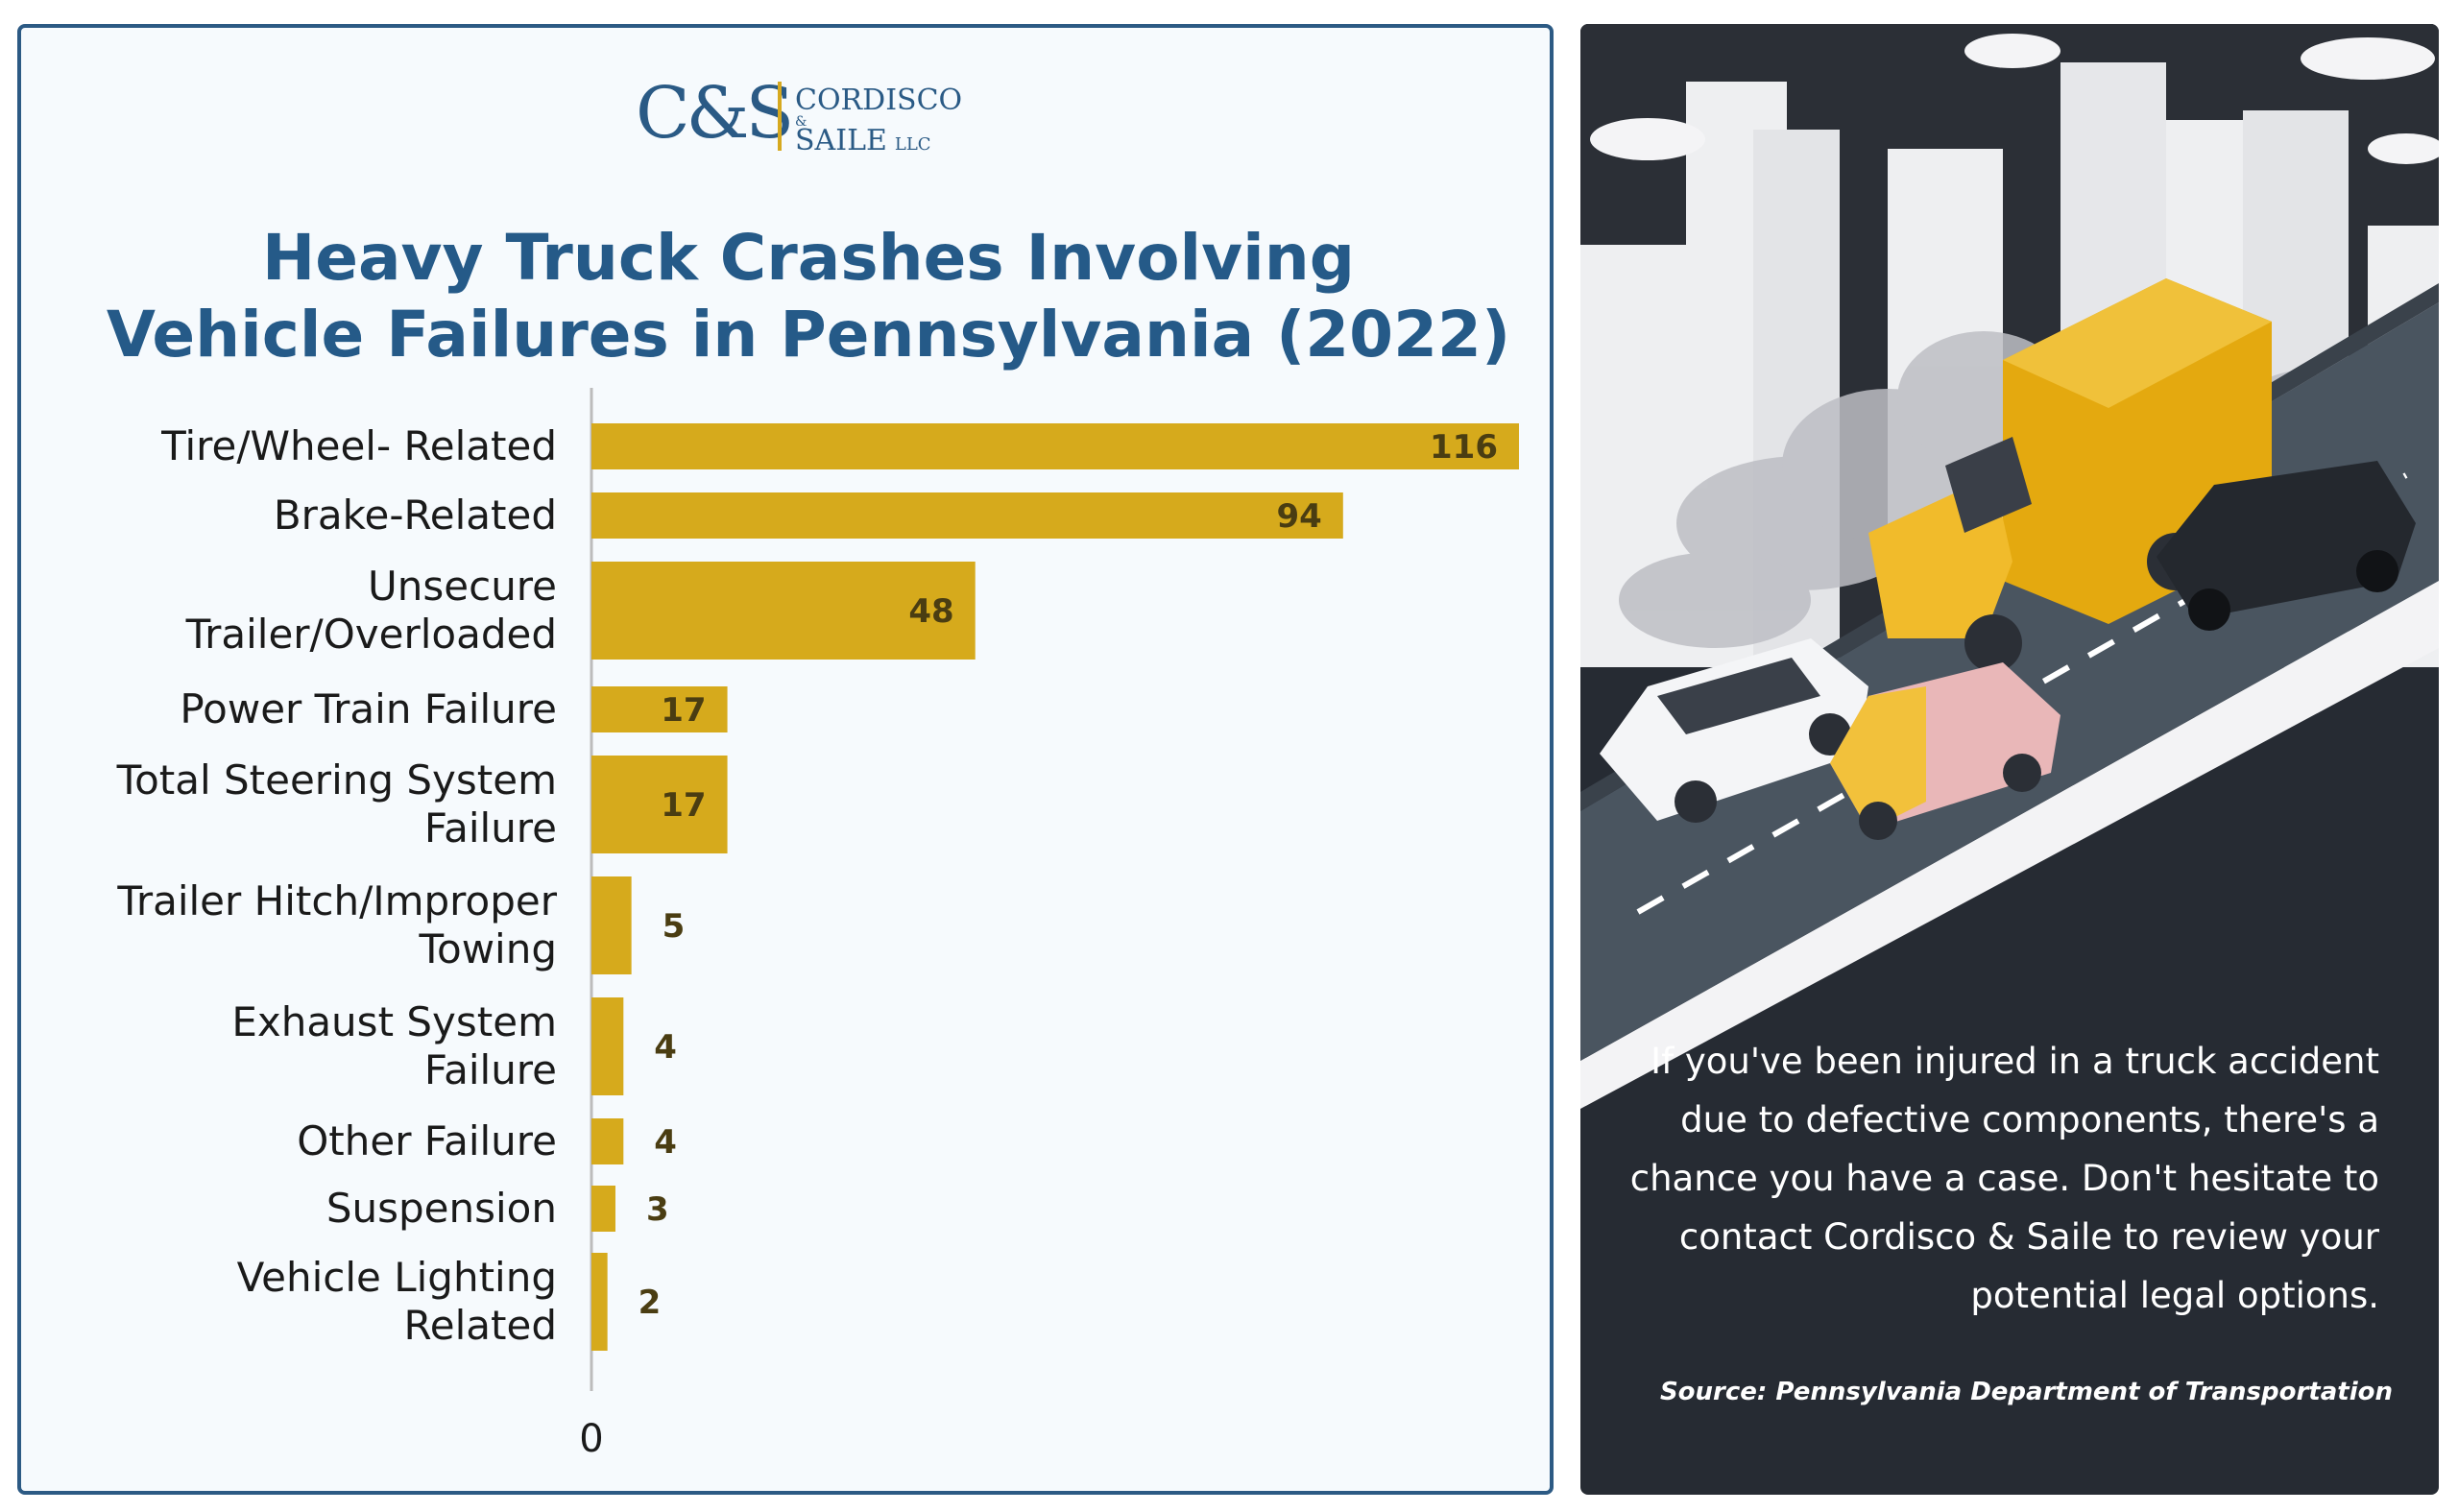  Describe the element at coordinates (336, 924) in the screenshot. I see `category-label: Trailer Hitch/Improper Towing` at that location.